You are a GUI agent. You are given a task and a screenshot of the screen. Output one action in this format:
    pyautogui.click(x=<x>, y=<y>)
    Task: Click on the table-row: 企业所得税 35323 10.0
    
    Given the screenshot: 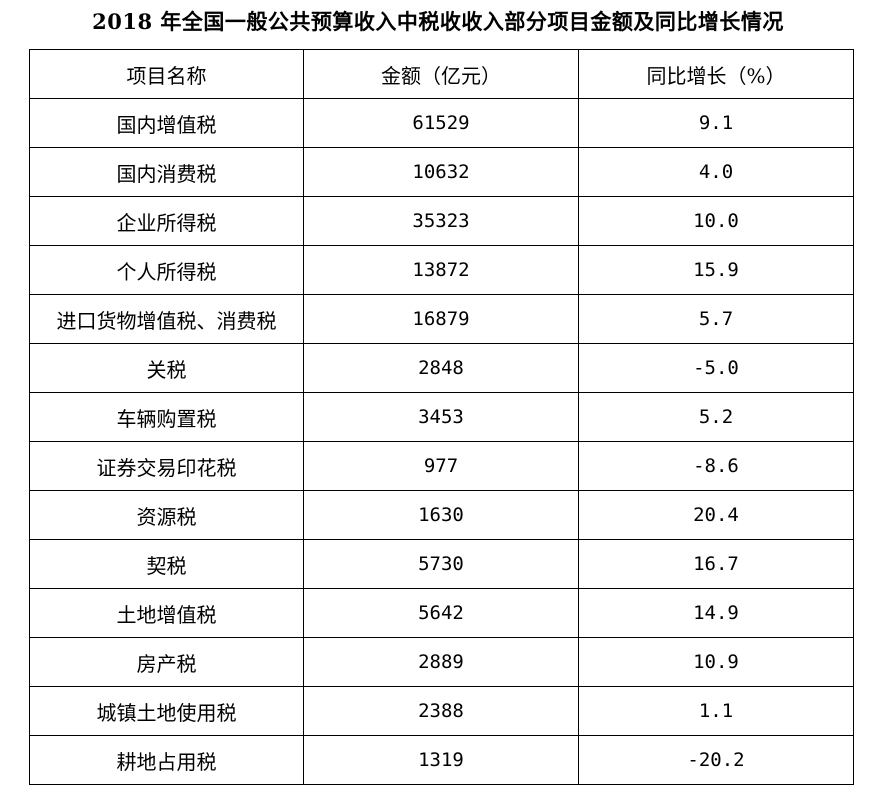 What is the action you would take?
    pyautogui.click(x=441, y=221)
    